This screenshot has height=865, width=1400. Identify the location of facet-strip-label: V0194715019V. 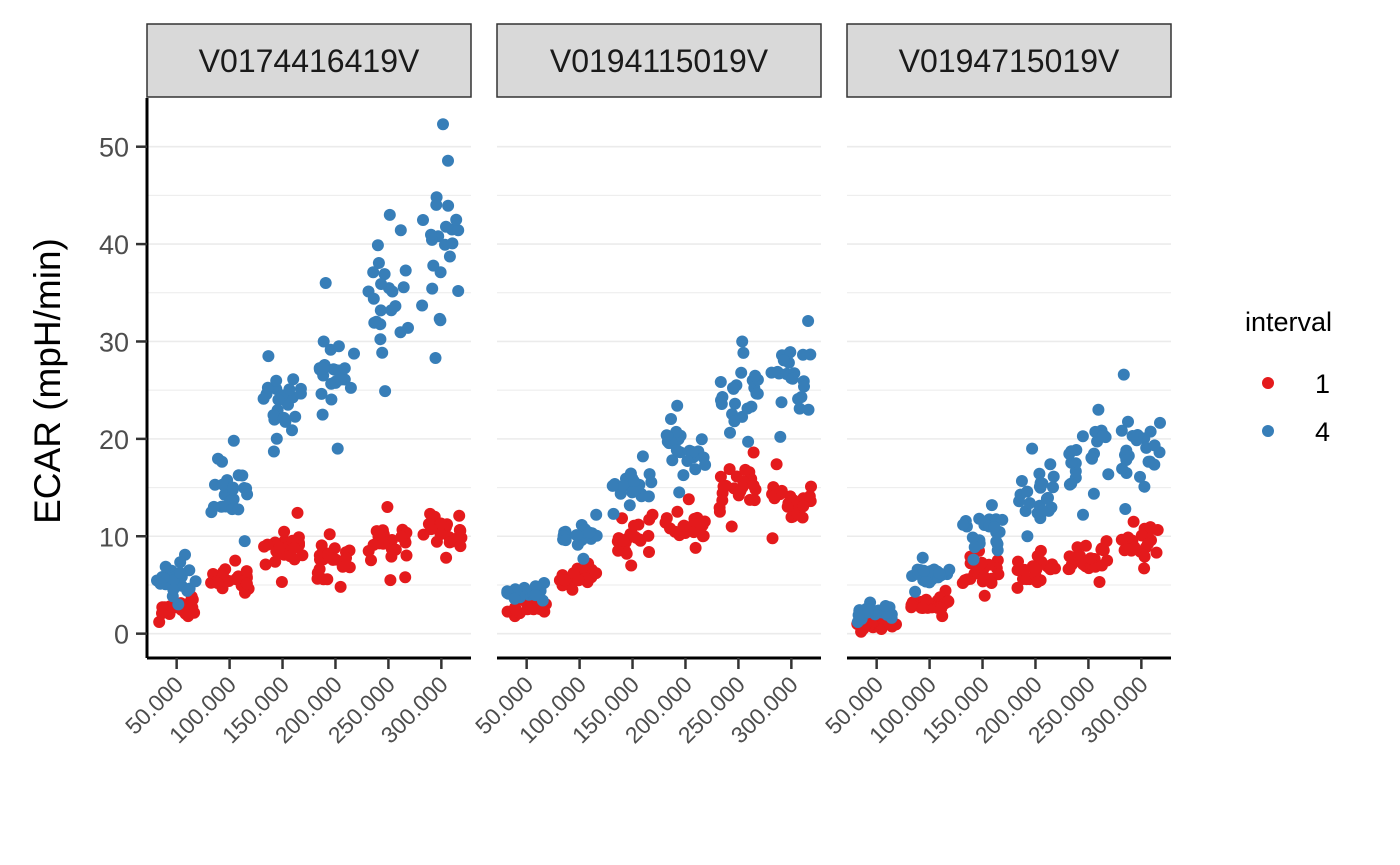
(1009, 61).